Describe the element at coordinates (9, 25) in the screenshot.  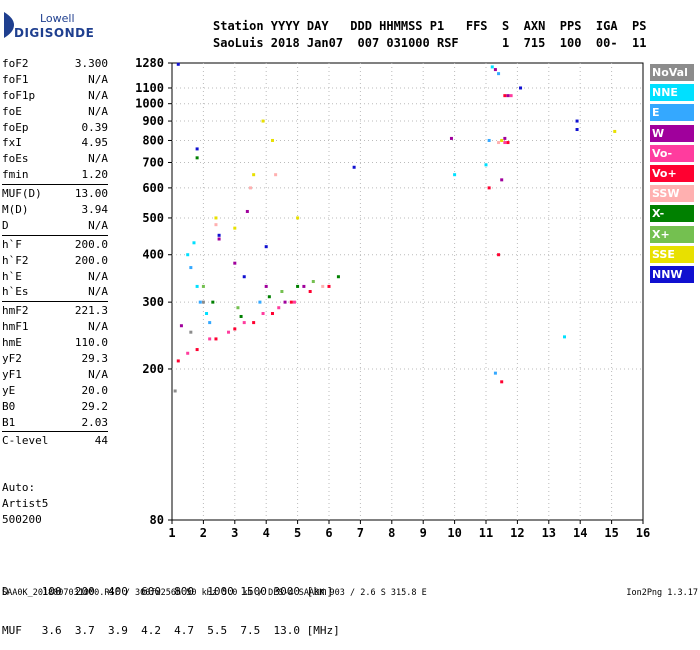
I see `logo-mark-icon` at that location.